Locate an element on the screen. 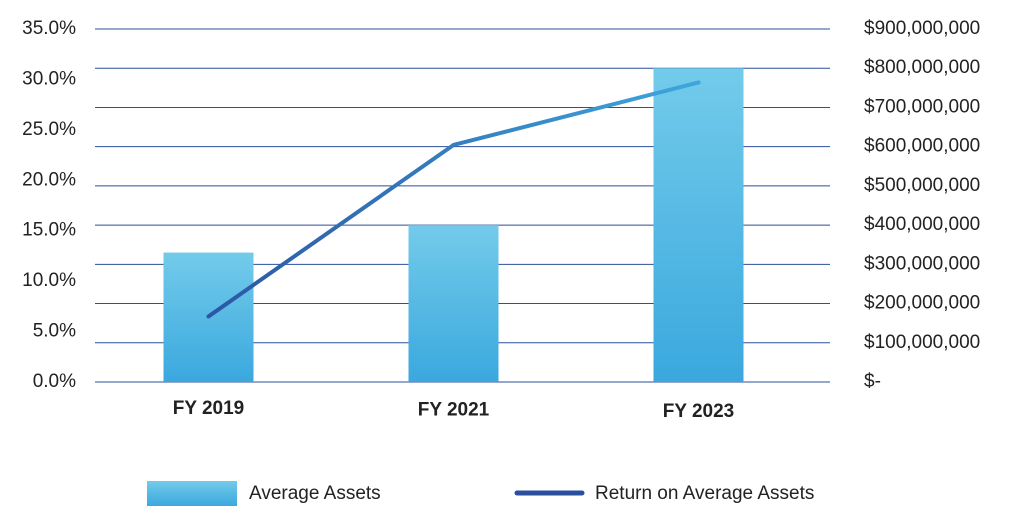 The height and width of the screenshot is (506, 1016). y2-tick-label: $- is located at coordinates (872, 381).